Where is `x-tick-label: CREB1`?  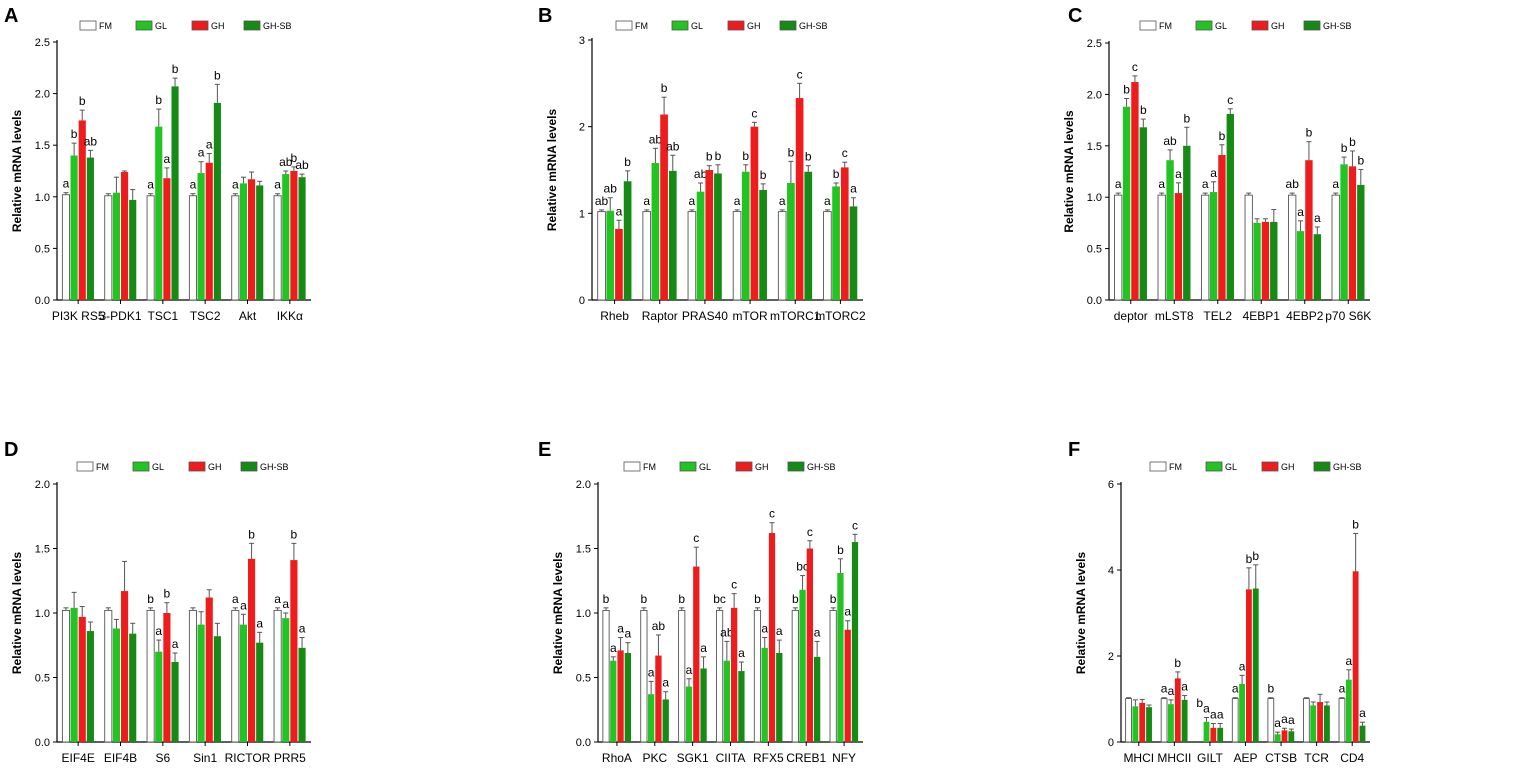 x-tick-label: CREB1 is located at coordinates (806, 758).